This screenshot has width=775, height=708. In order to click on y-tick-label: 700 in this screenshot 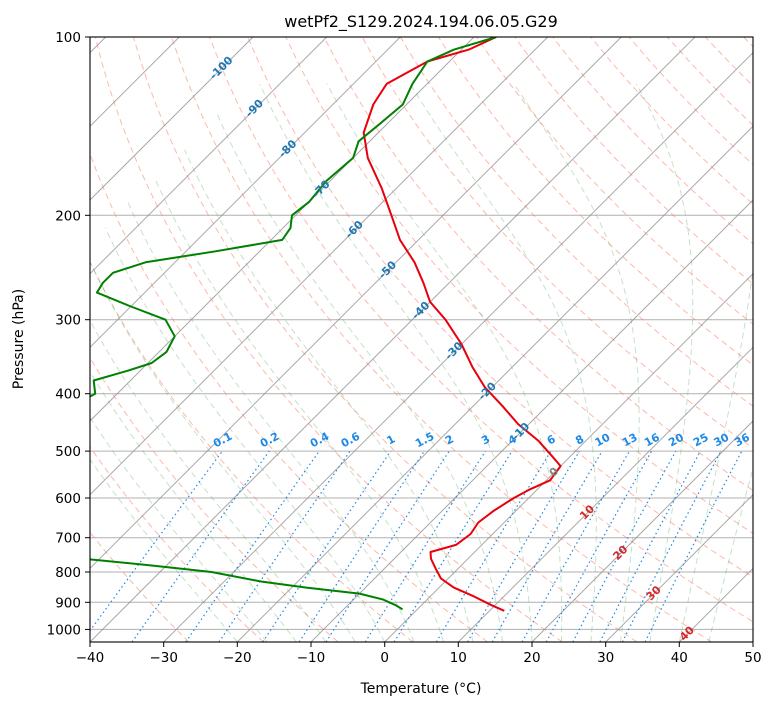, I will do `click(68, 539)`.